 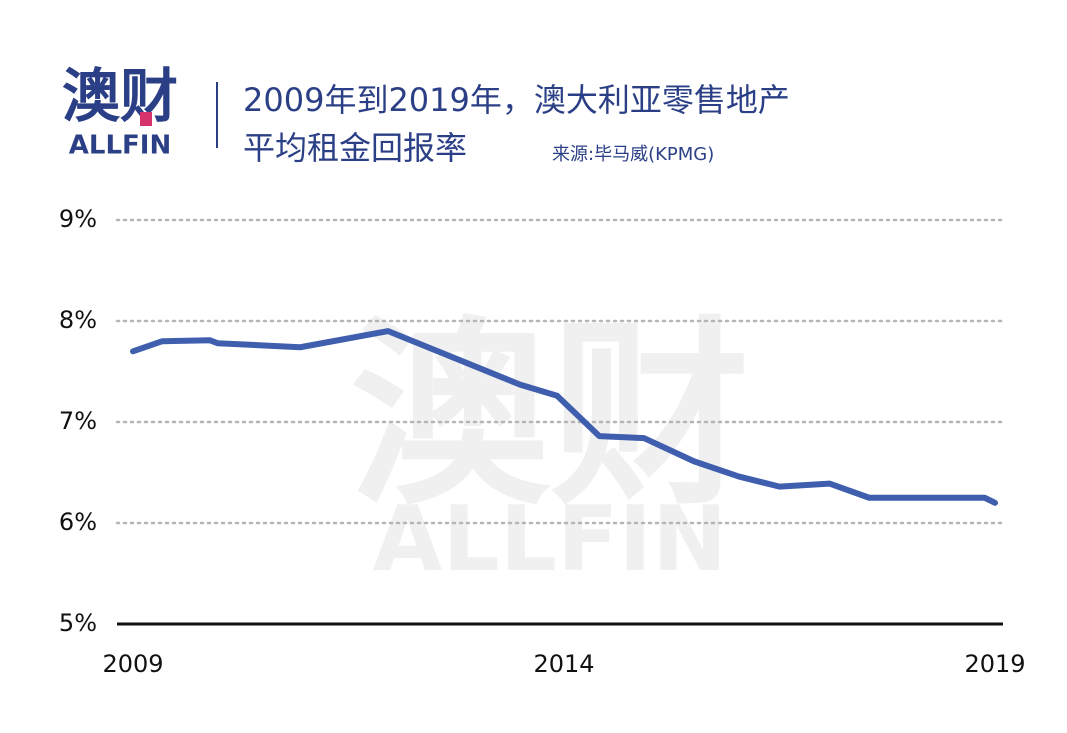 I want to click on logo: 澳财, so click(x=120, y=96).